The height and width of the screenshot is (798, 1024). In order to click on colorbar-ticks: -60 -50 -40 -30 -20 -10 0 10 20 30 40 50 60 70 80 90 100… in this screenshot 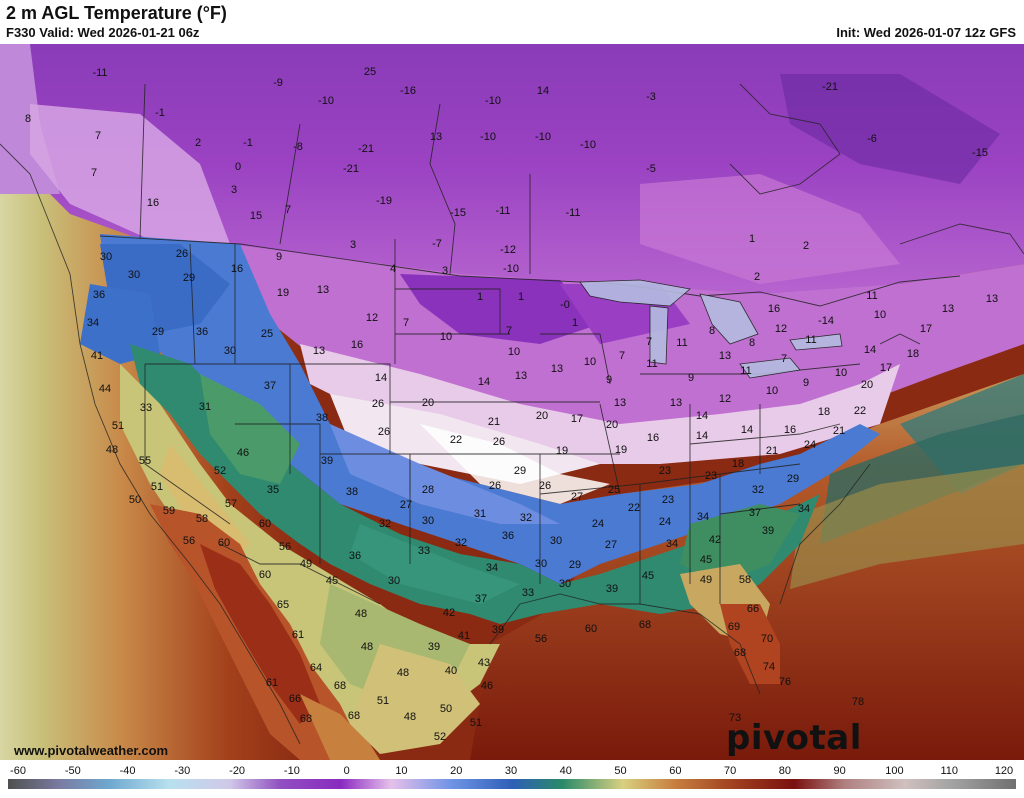, I will do `click(511, 771)`.